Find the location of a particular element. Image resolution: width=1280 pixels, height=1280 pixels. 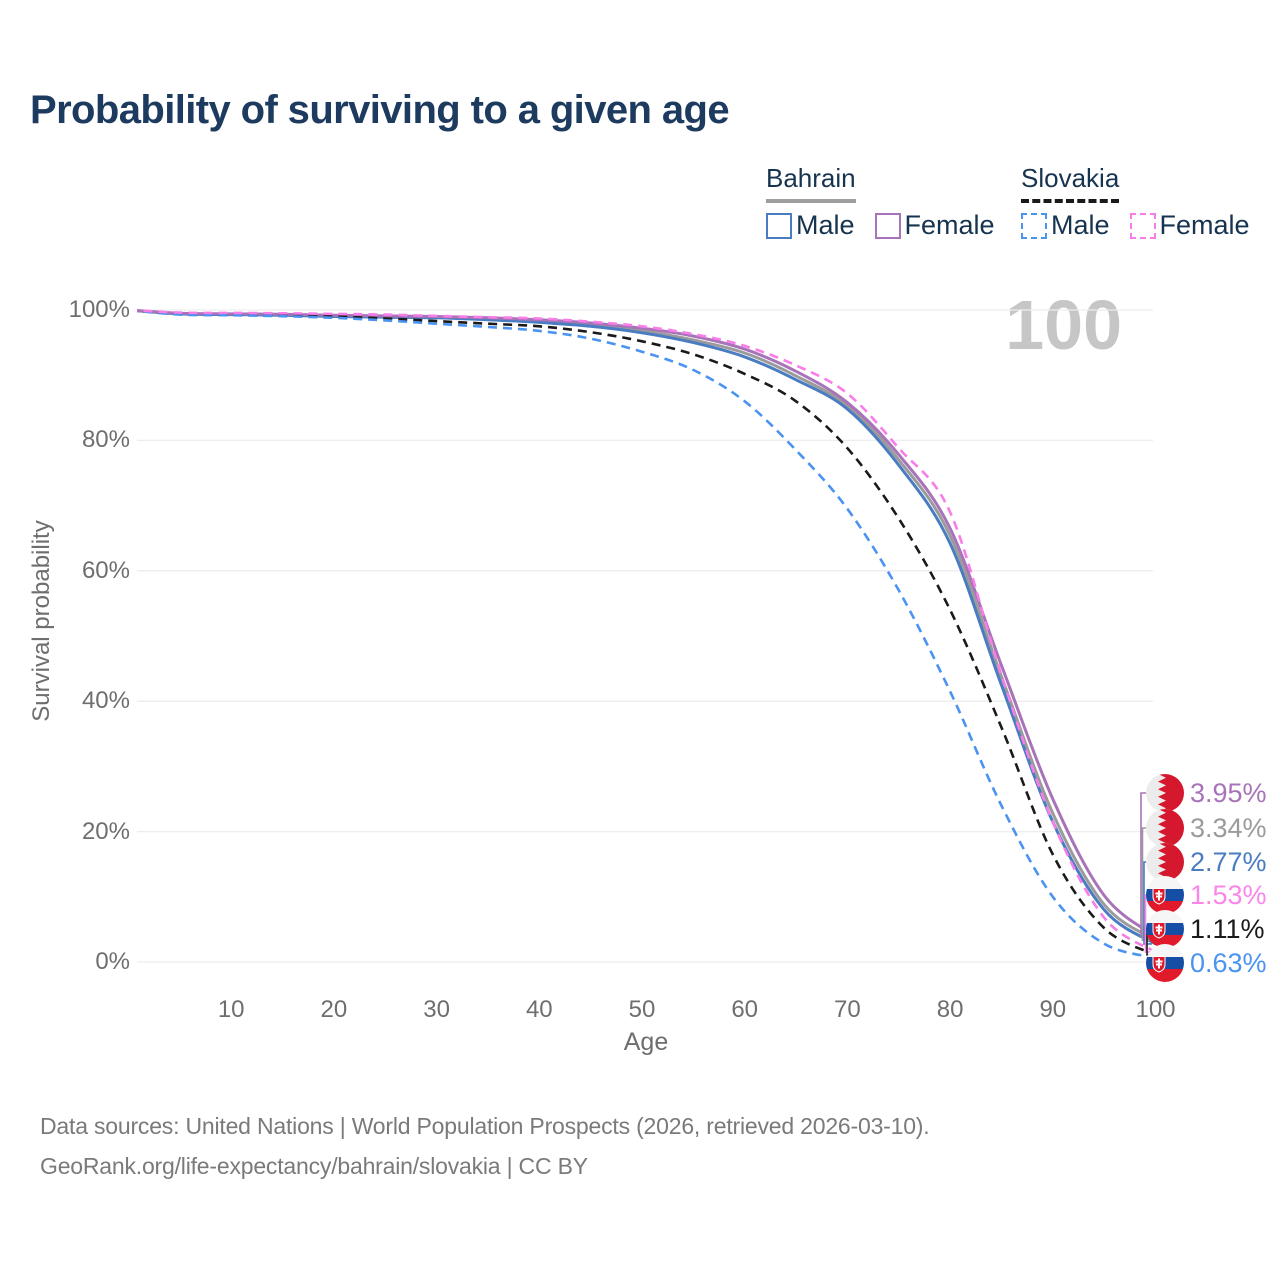

x-tick-label: 30 is located at coordinates (436, 1009).